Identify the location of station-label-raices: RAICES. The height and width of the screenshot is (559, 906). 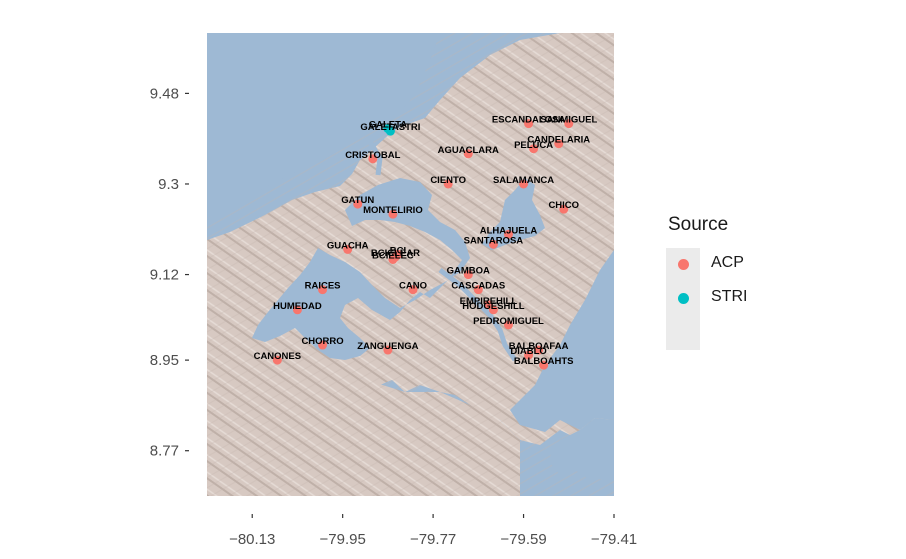
(323, 286).